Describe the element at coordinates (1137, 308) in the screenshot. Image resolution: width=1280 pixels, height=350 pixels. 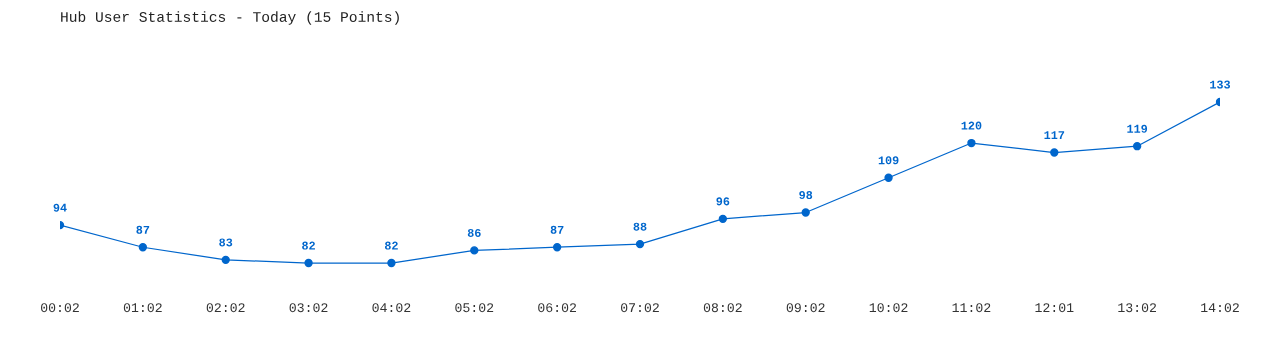
I see `x-tick-label: 13:02` at that location.